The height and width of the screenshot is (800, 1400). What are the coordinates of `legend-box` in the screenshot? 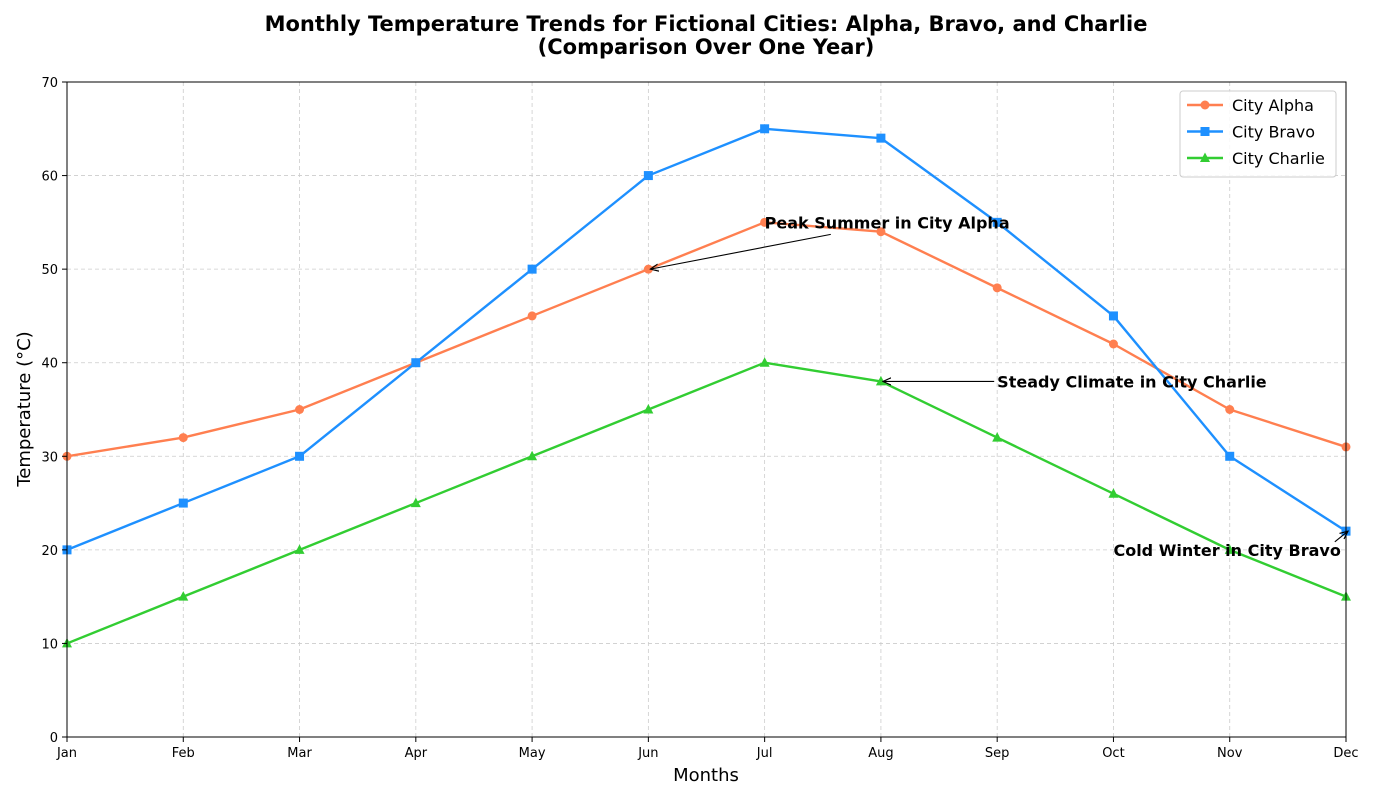 It's located at (1258, 134).